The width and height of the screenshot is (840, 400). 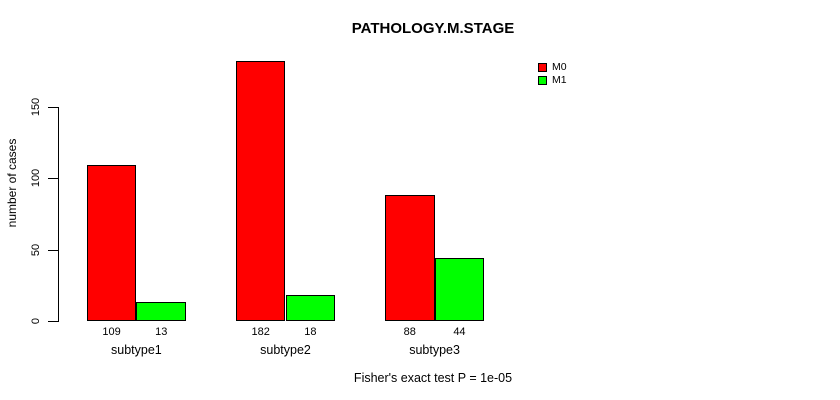 What do you see at coordinates (409, 258) in the screenshot?
I see `bar-m0-subtype3` at bounding box center [409, 258].